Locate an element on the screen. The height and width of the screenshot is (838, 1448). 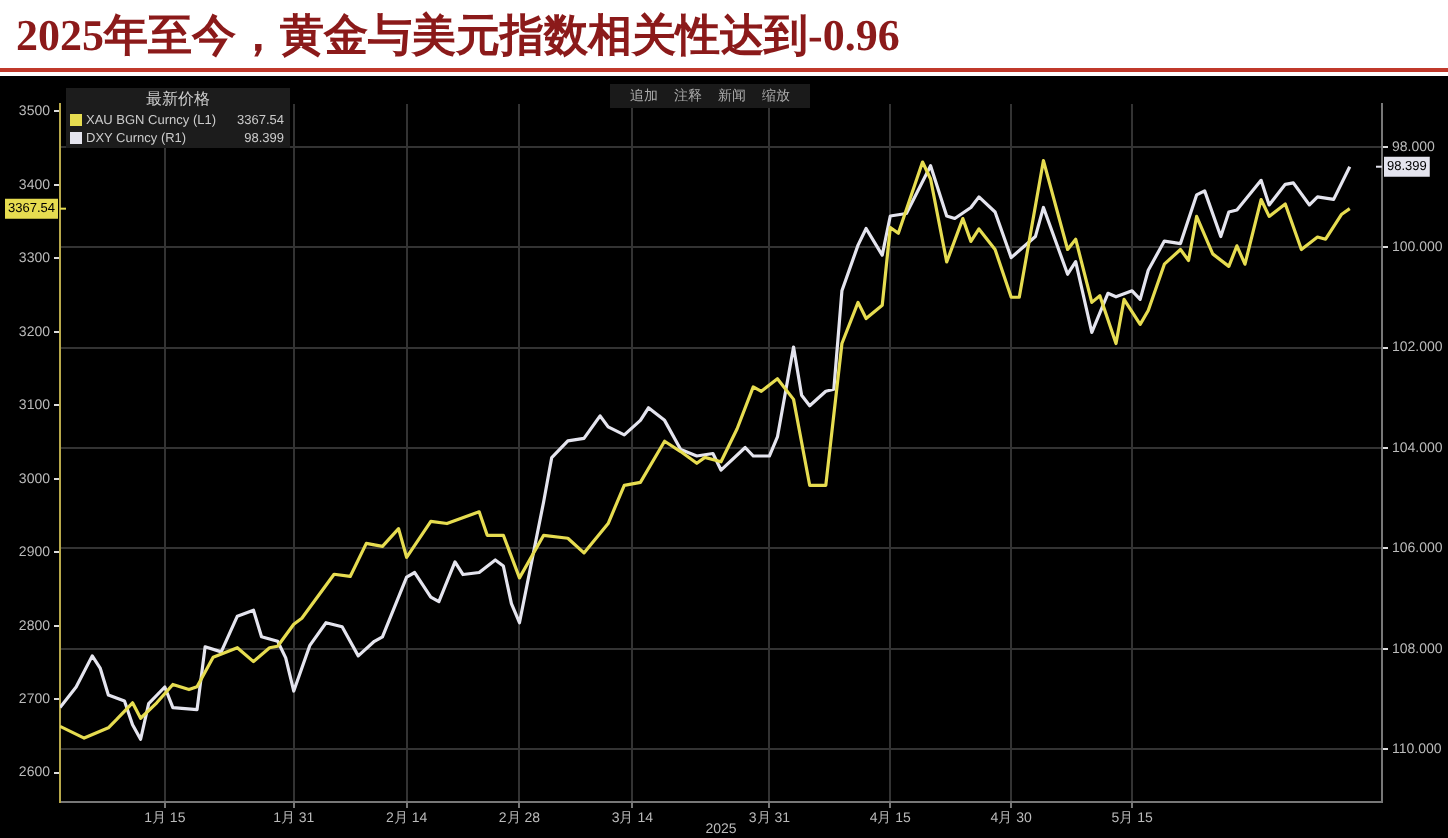
legend-title: 最新价格 is located at coordinates (178, 99).